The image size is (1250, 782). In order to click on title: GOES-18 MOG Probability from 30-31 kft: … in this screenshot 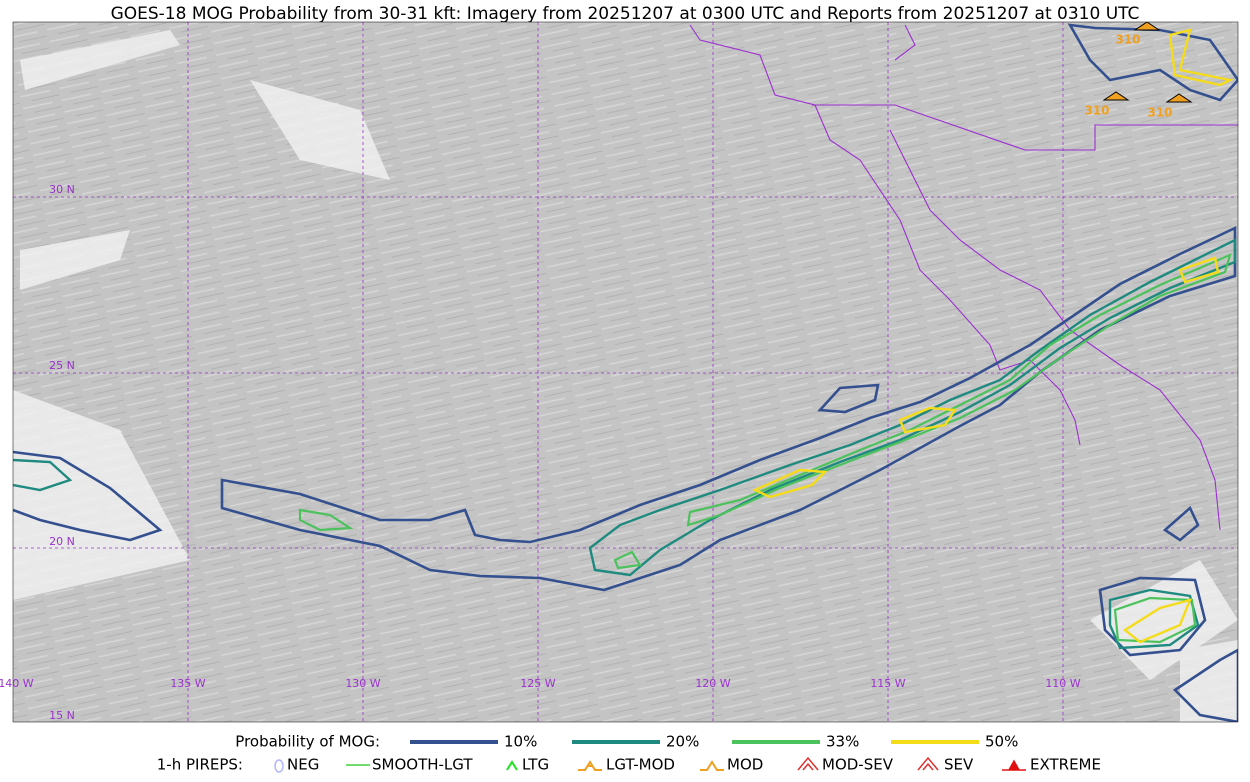, I will do `click(625, 14)`.